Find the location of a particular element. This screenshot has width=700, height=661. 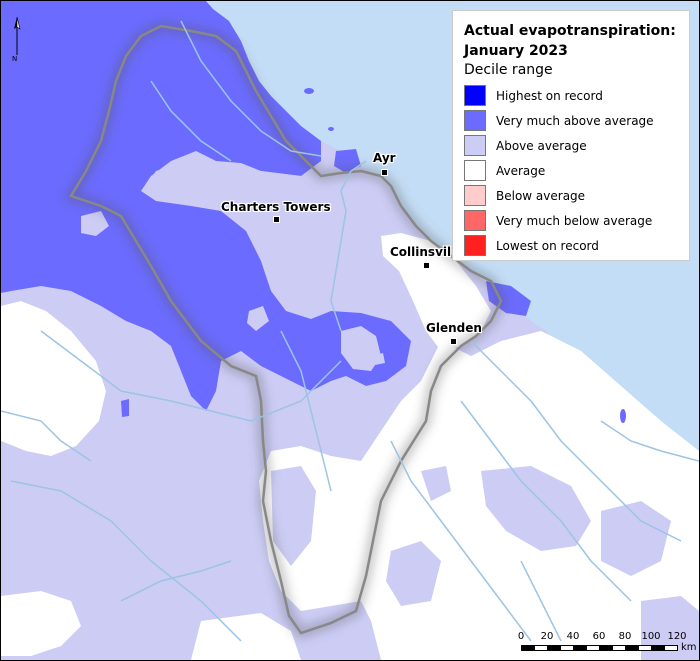

place-marker-charters-towers is located at coordinates (276, 219).